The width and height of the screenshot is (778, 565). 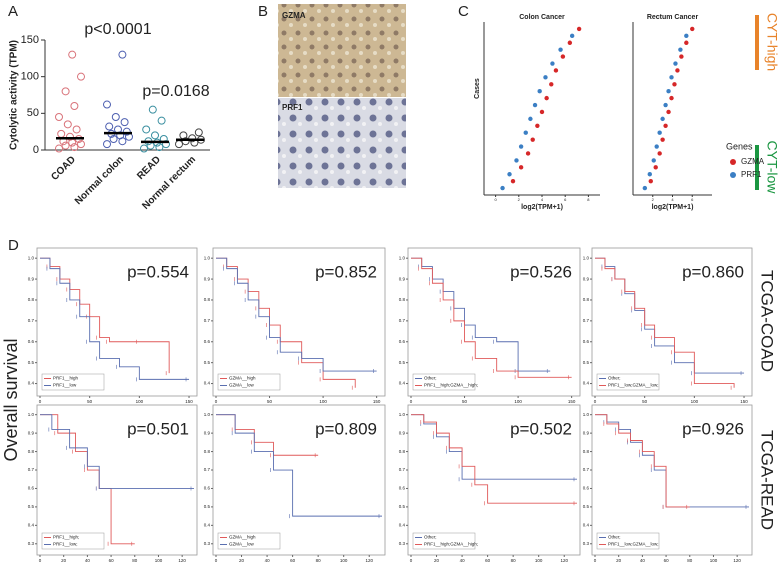 What do you see at coordinates (65, 544) in the screenshot?
I see `legend-label: PRF1__low;` at bounding box center [65, 544].